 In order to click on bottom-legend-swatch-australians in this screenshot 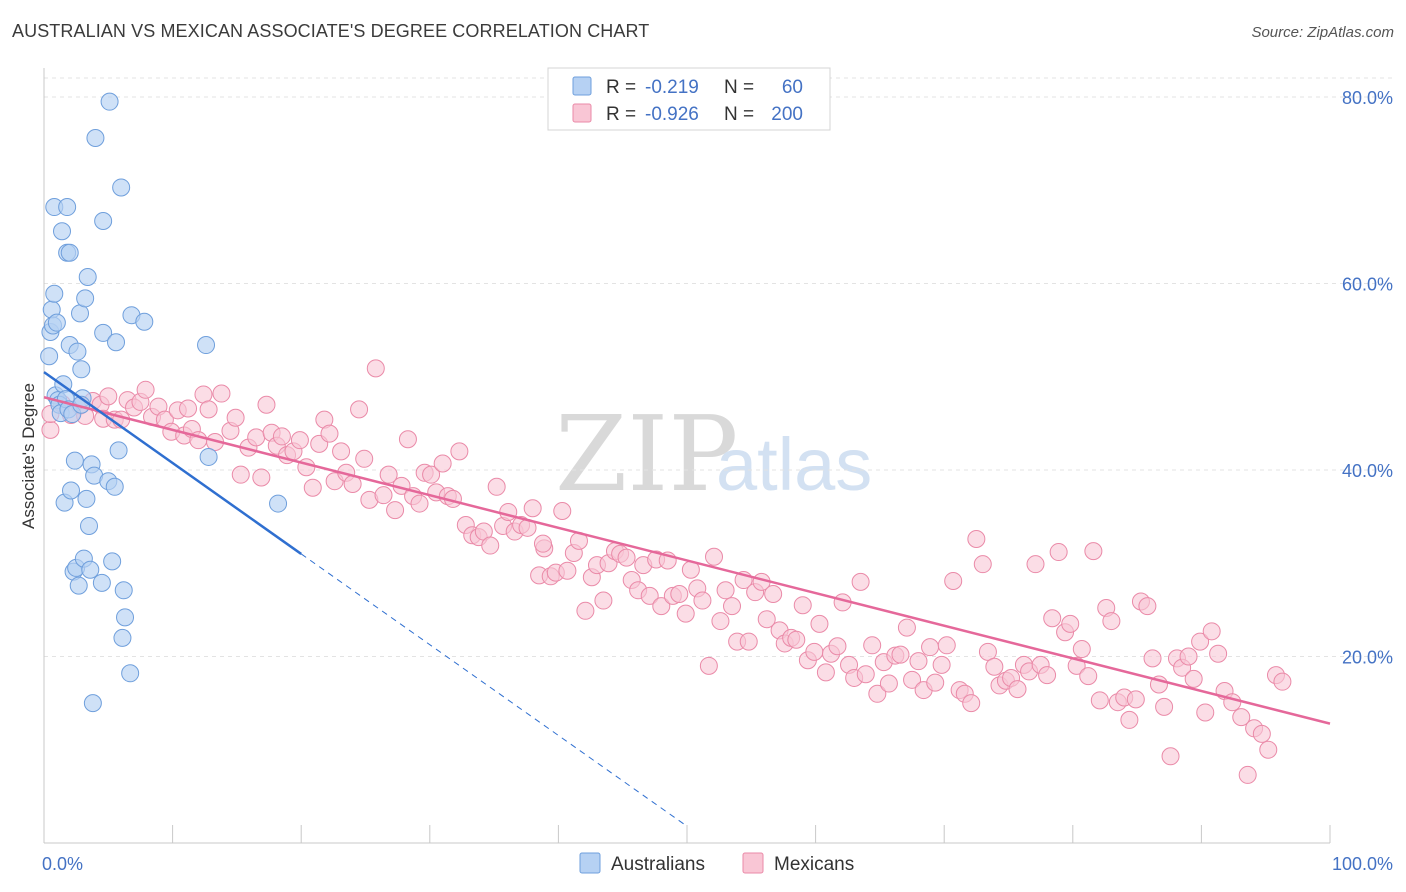, I will do `click(590, 863)`.